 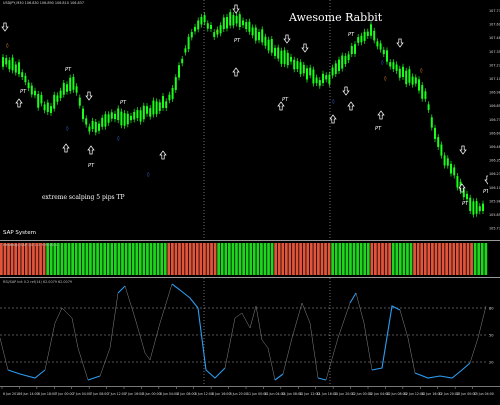 What do you see at coordinates (64, 394) in the screenshot?
I see `date-axis-label: 7 Jun 00:00` at bounding box center [64, 394].